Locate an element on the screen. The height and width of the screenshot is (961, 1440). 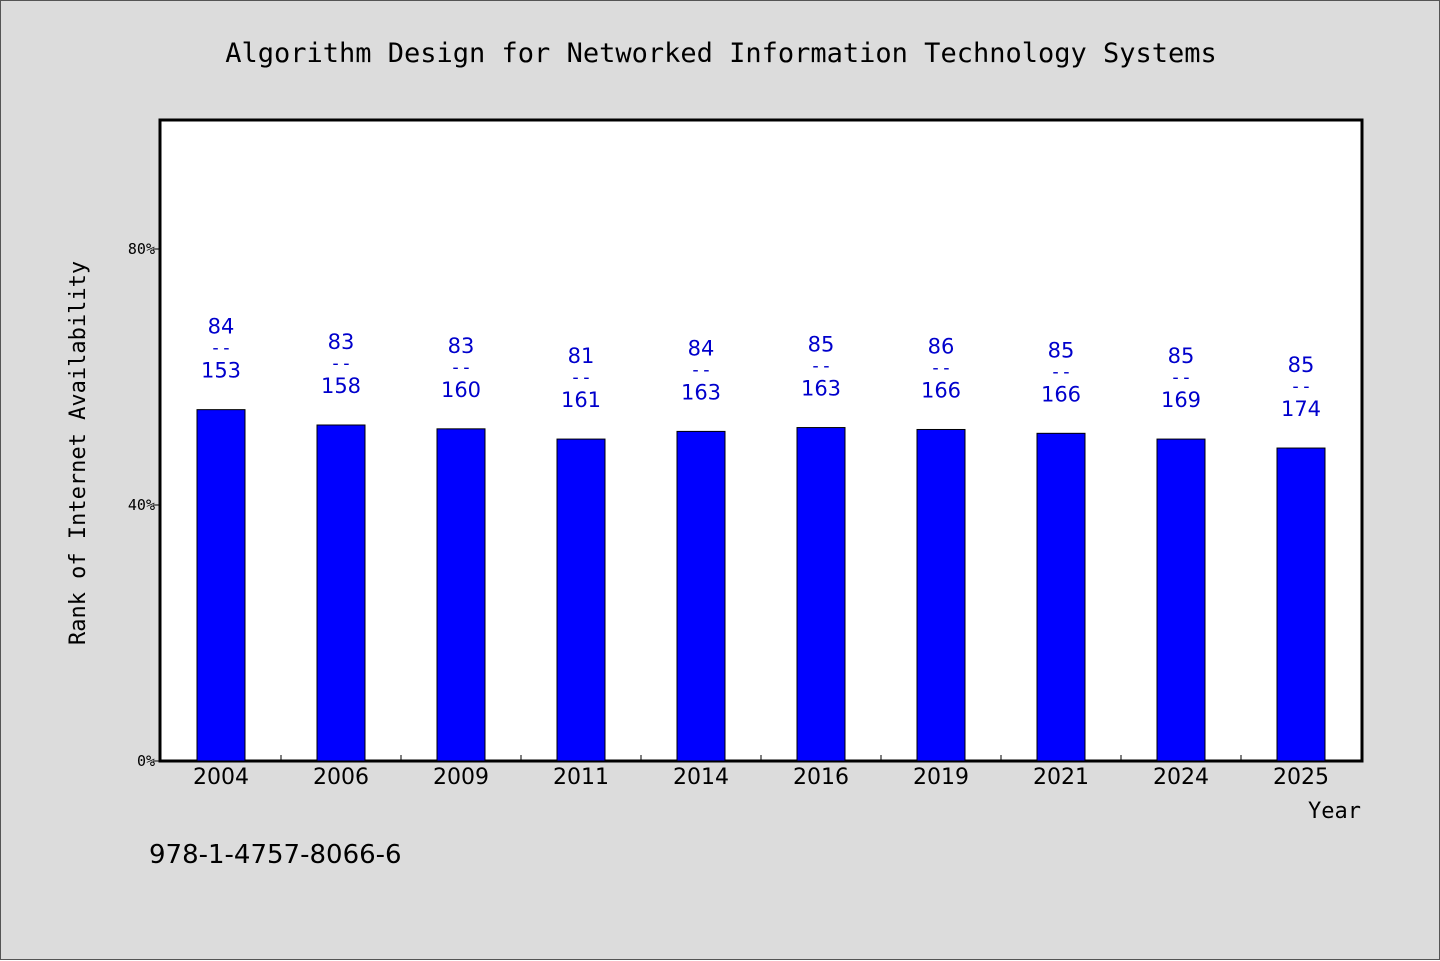
y-tick-label: 40% is located at coordinates (141, 505).